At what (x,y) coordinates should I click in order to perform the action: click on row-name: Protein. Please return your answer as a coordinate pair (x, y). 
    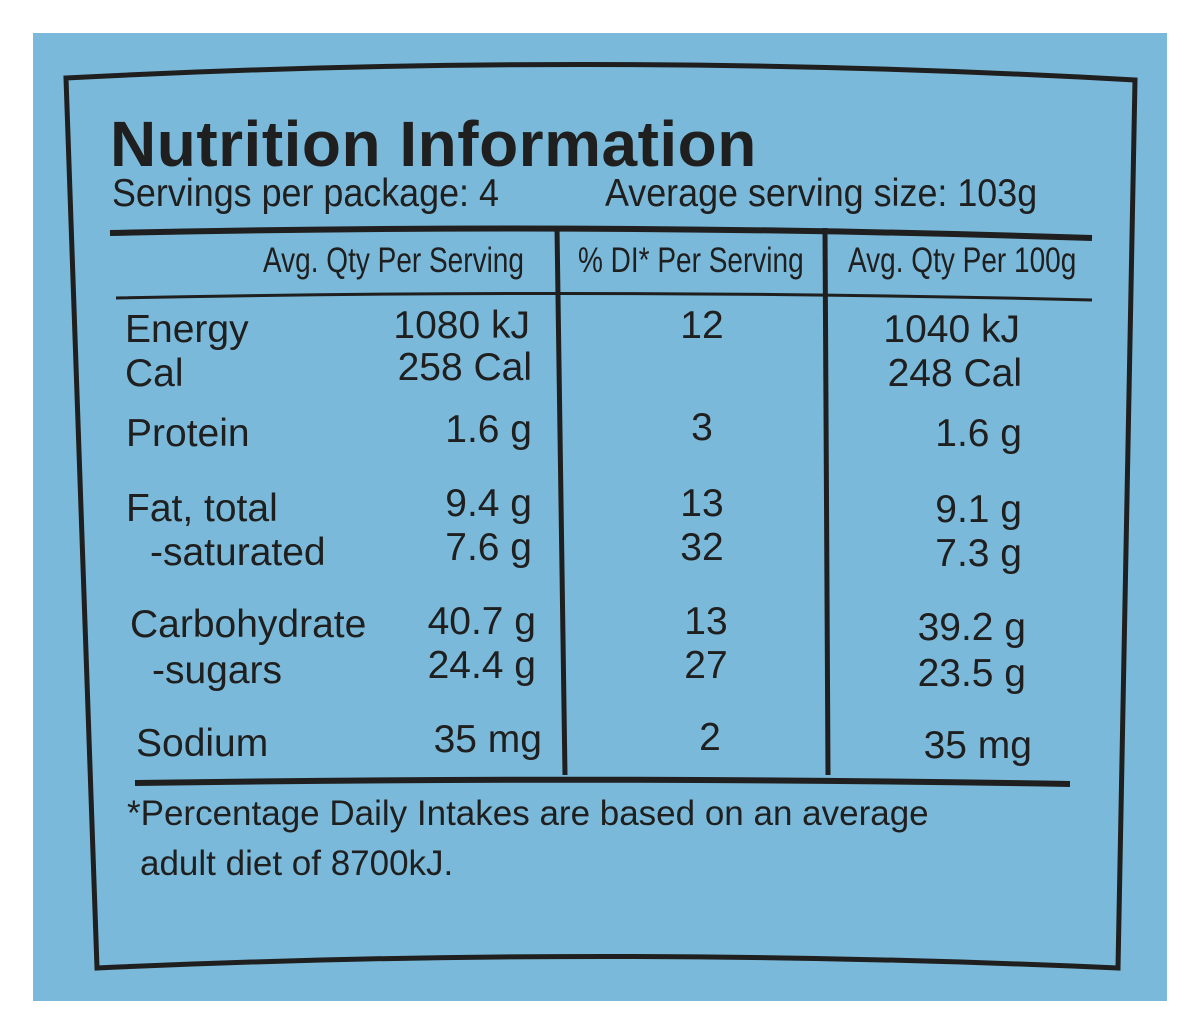
    Looking at the image, I should click on (188, 433).